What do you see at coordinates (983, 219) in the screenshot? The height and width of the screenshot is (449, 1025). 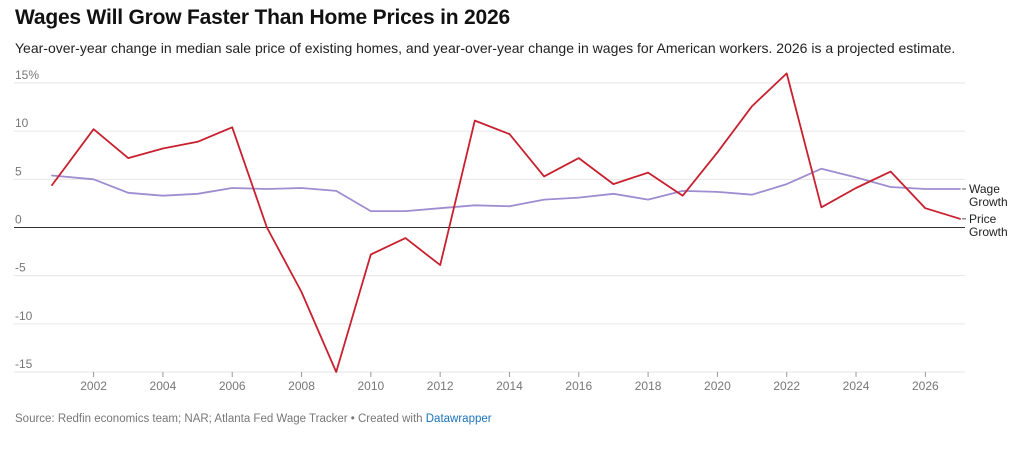 I see `series-label-line: Price` at bounding box center [983, 219].